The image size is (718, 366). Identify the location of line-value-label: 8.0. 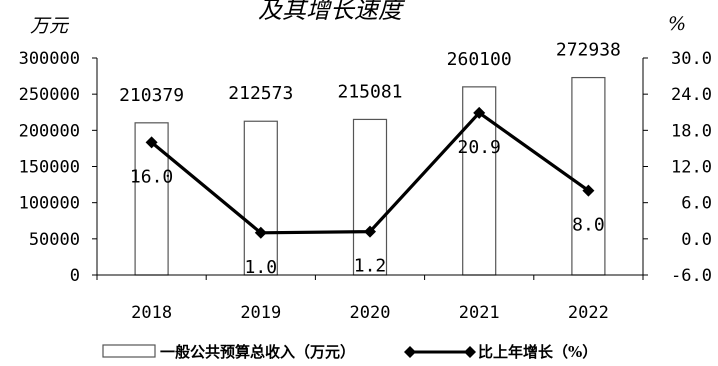
(588, 225).